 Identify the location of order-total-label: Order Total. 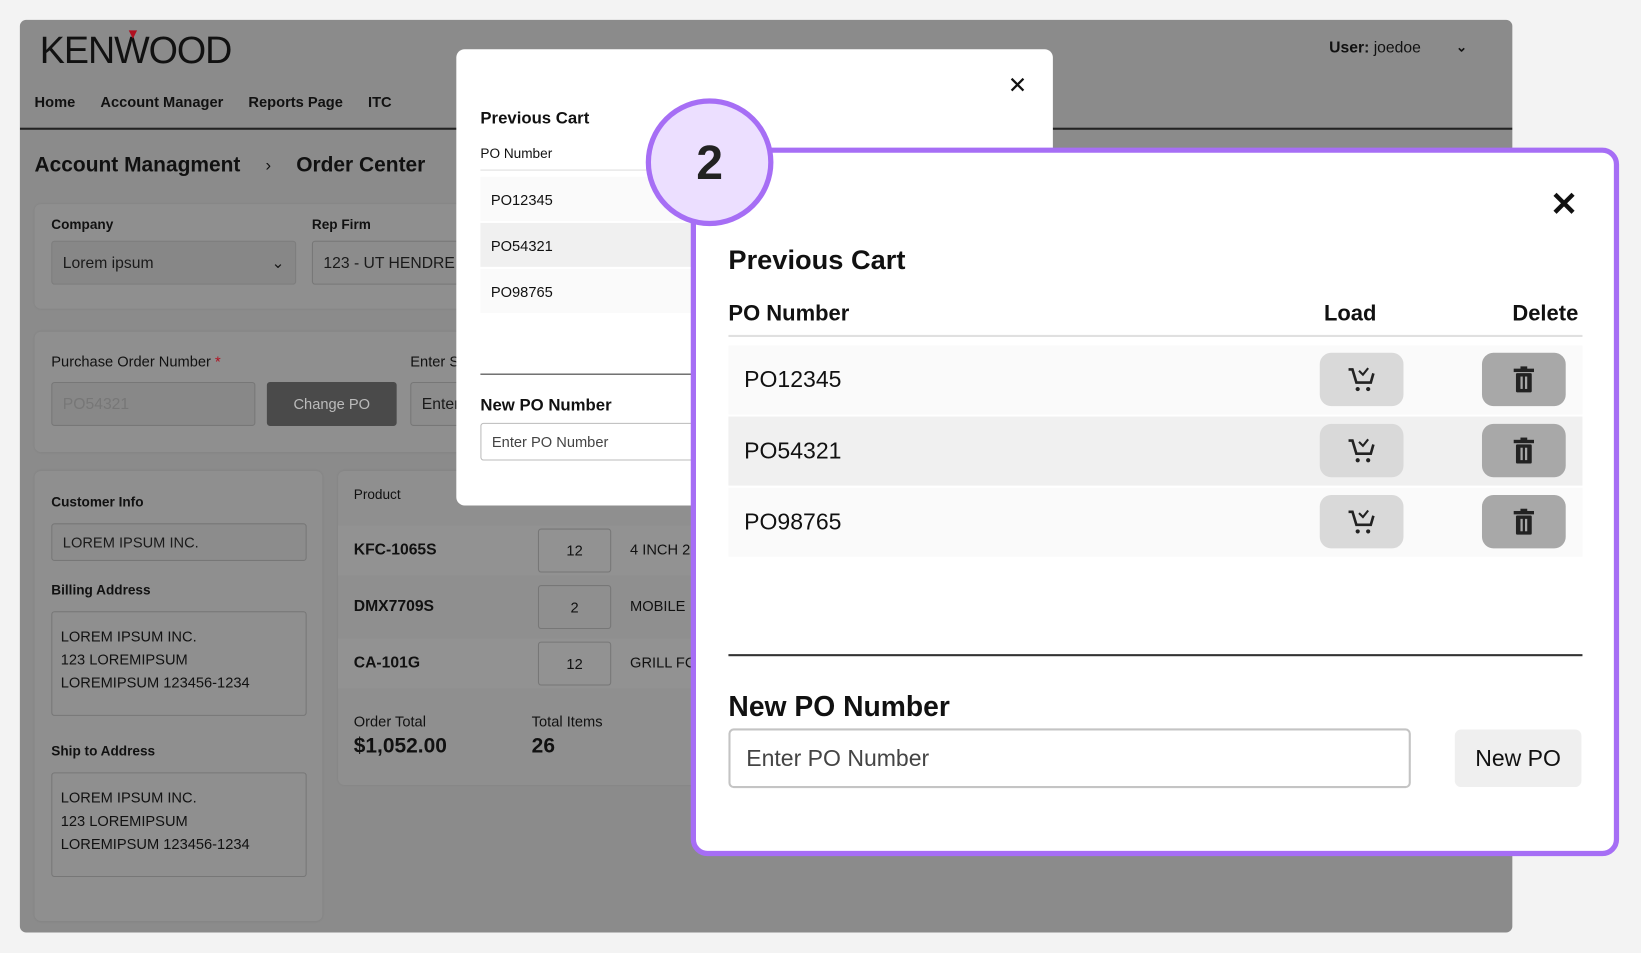
(389, 721).